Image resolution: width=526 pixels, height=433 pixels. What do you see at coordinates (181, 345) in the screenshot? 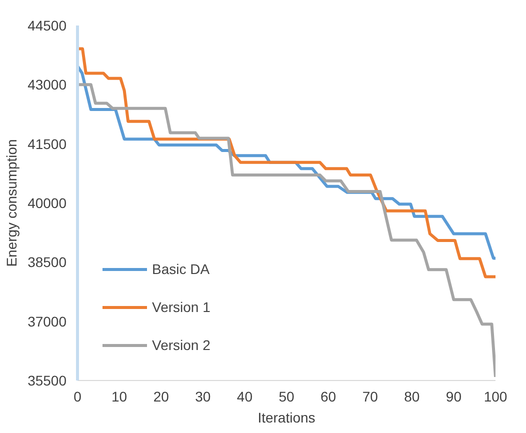
I see `legend-label: Version 2` at bounding box center [181, 345].